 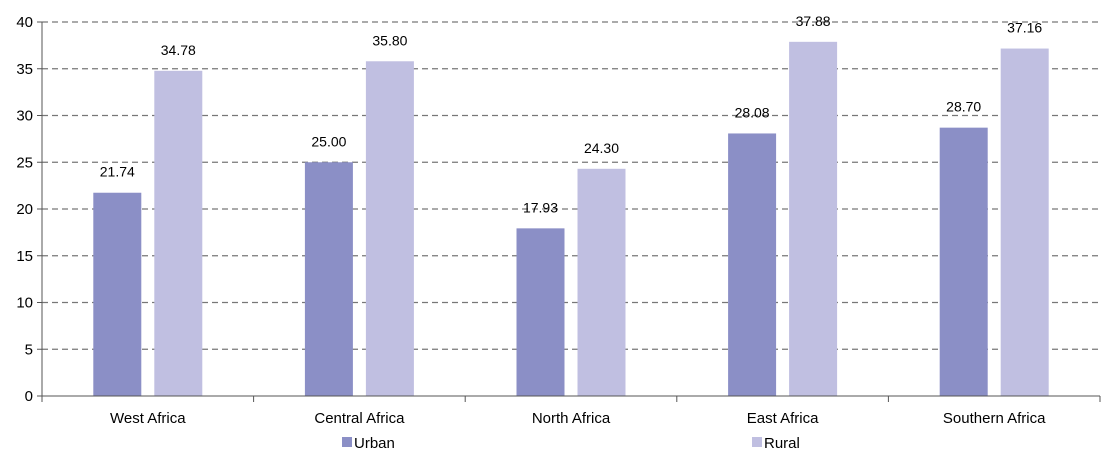 What do you see at coordinates (178, 50) in the screenshot?
I see `data-label-rural-west-africa: 34.78` at bounding box center [178, 50].